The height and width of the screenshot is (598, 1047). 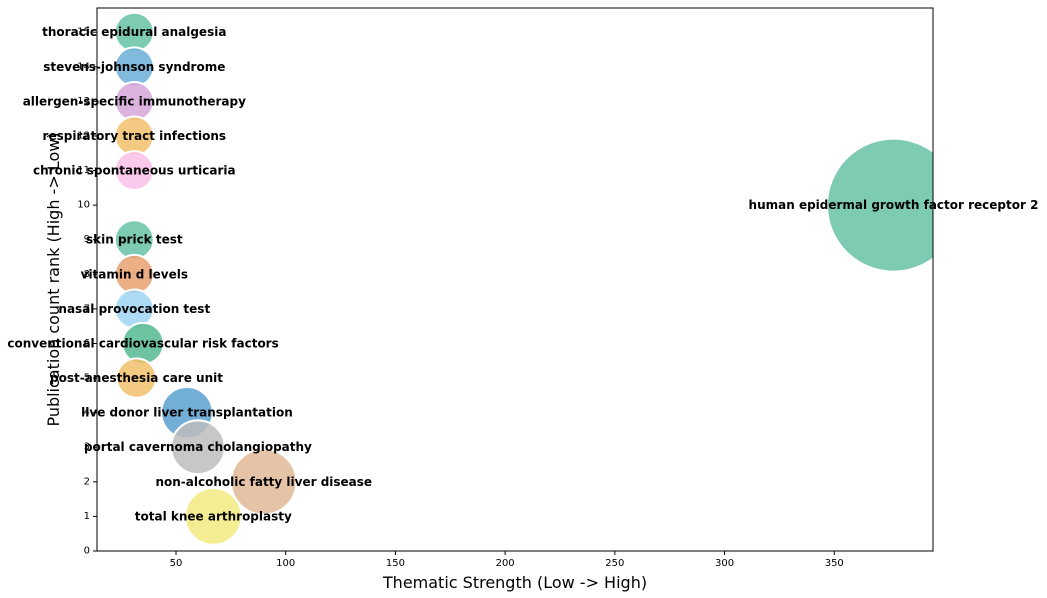 What do you see at coordinates (894, 205) in the screenshot?
I see `bubble-label: human epidermal growth factor receptor 2` at bounding box center [894, 205].